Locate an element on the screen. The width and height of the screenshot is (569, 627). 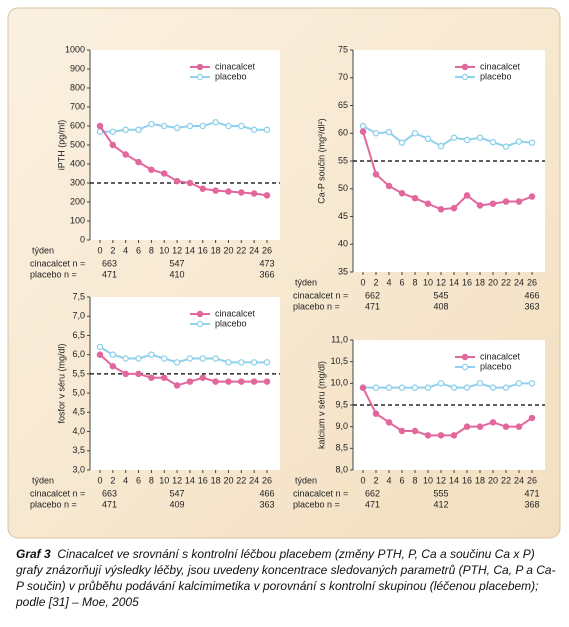
y-tick-label: 300 is located at coordinates (77, 182).